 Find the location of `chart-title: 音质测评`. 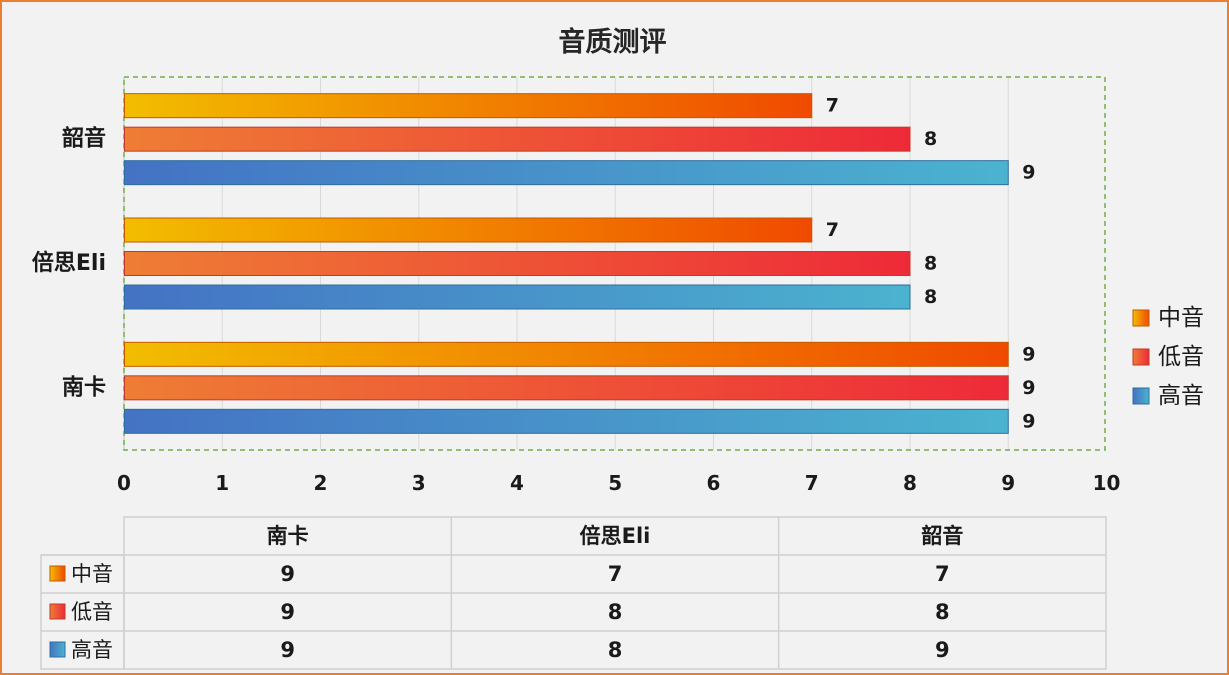

chart-title: 音质测评 is located at coordinates (612, 42).